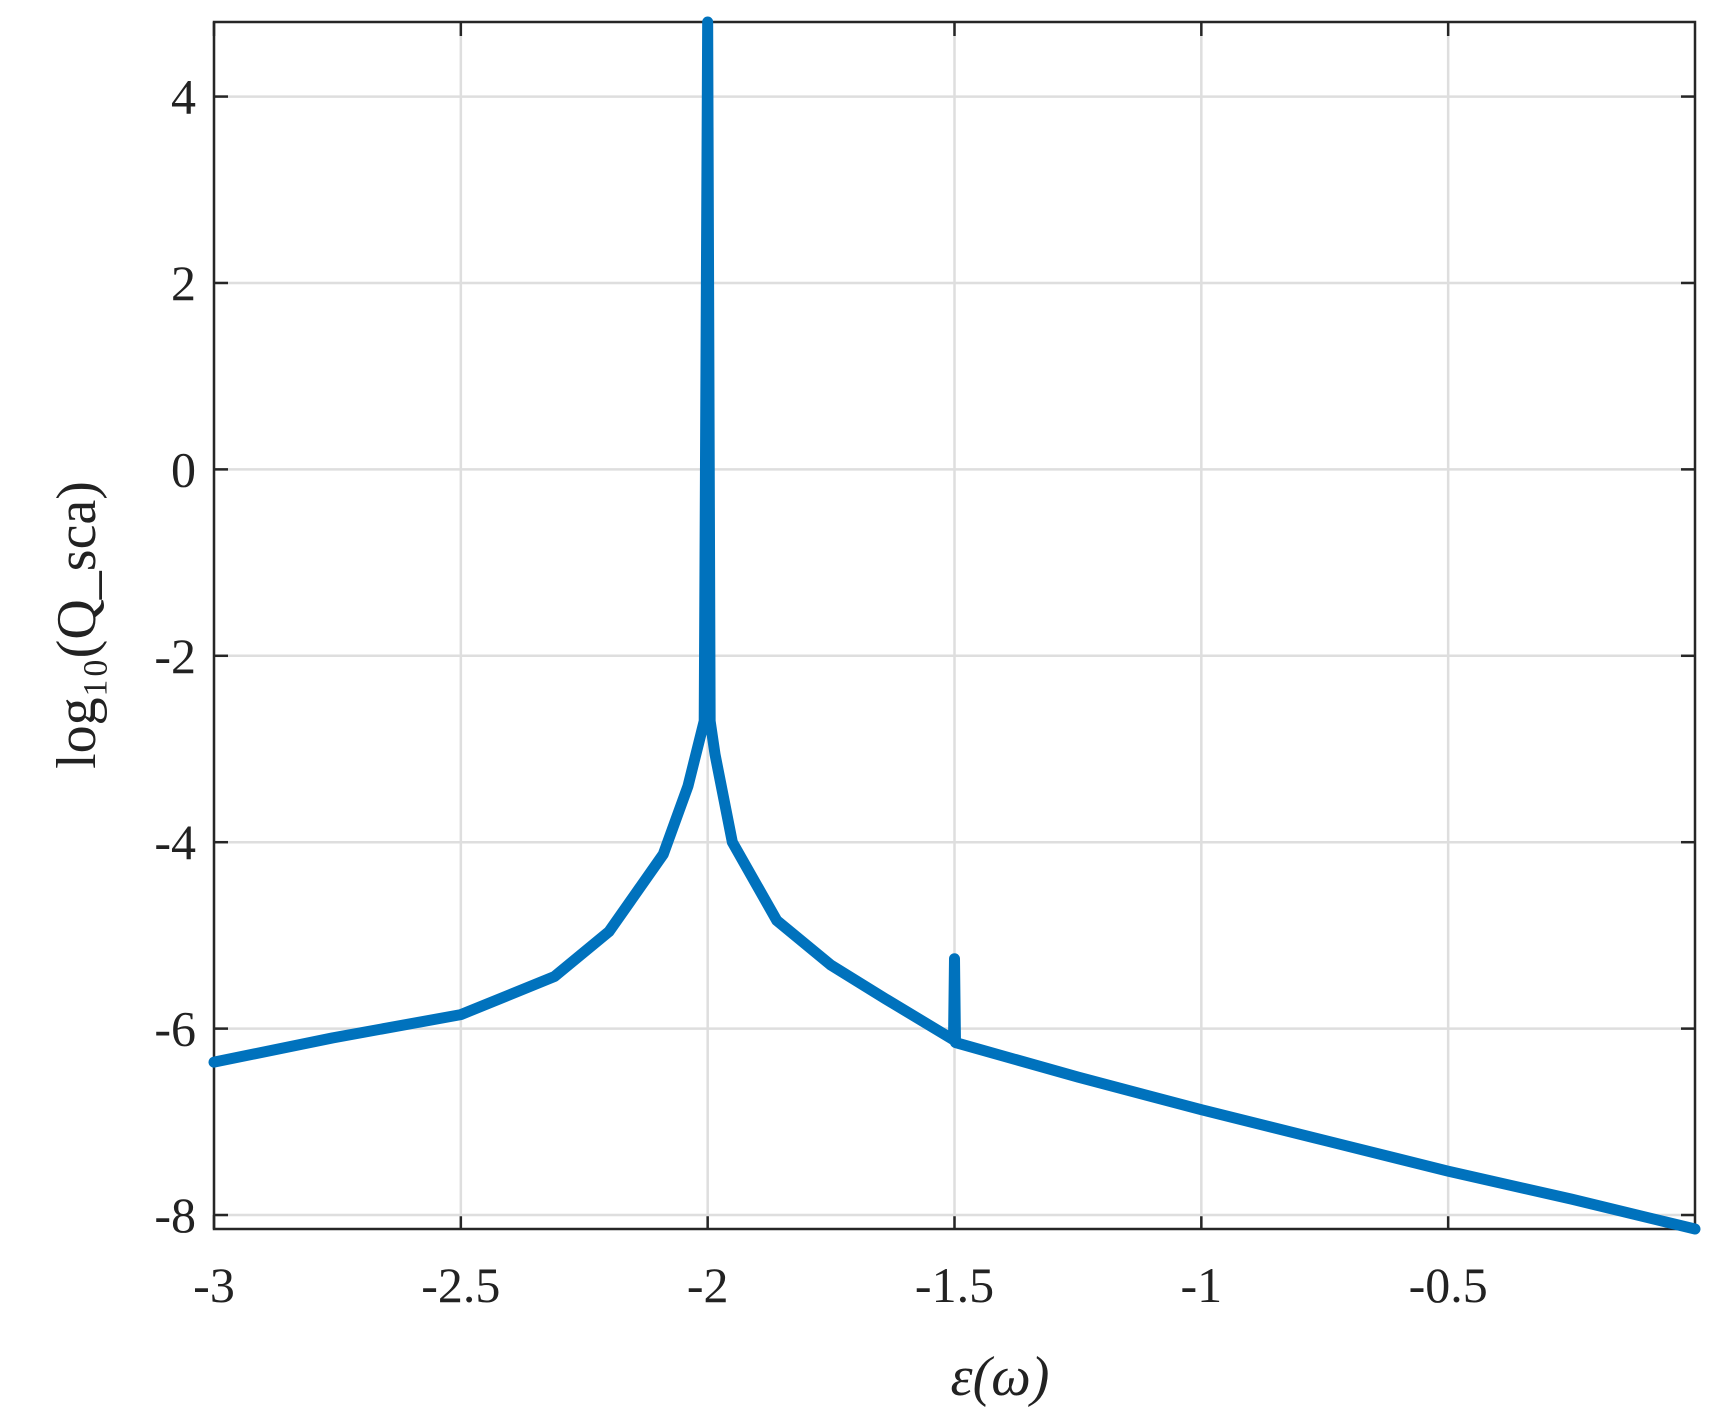  I want to click on x-tick-label: -0.5, so click(1448, 1285).